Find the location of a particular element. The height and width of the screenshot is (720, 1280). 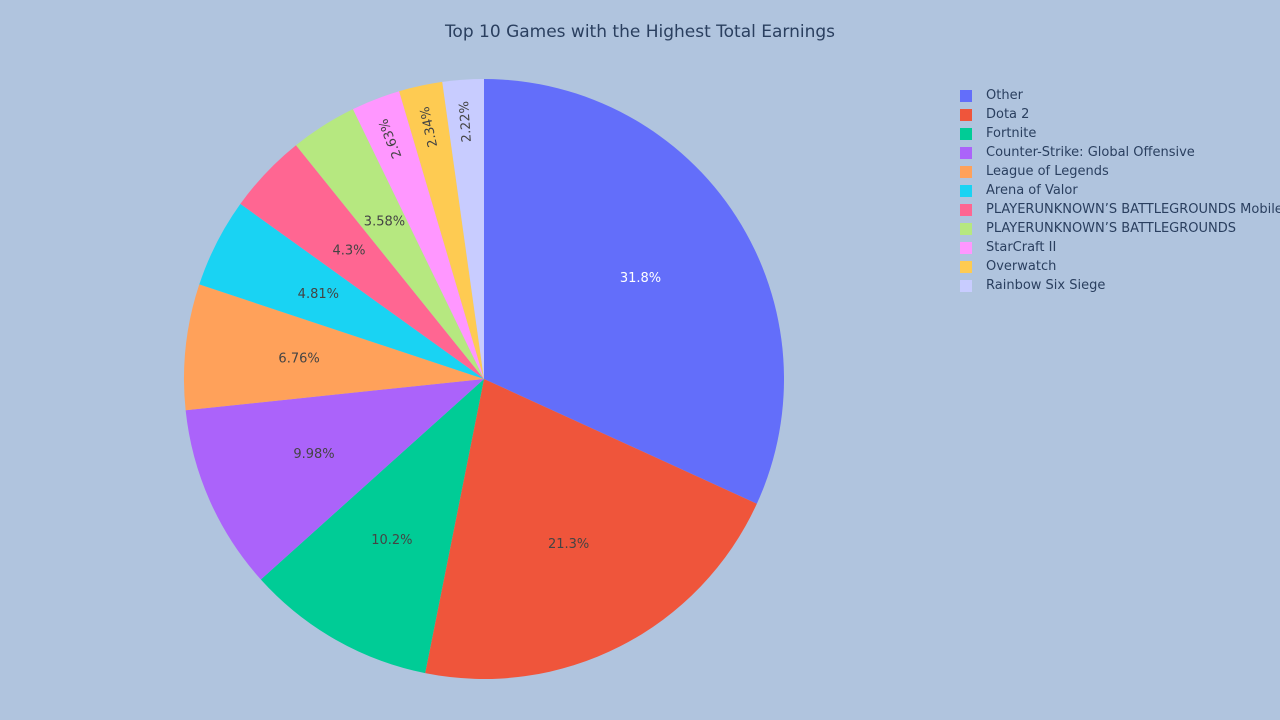

legend-item-playerunknown-s-battlegrounds: PLAYERUNKNOWN’S BATTLEGROUNDS is located at coordinates (1120, 228).